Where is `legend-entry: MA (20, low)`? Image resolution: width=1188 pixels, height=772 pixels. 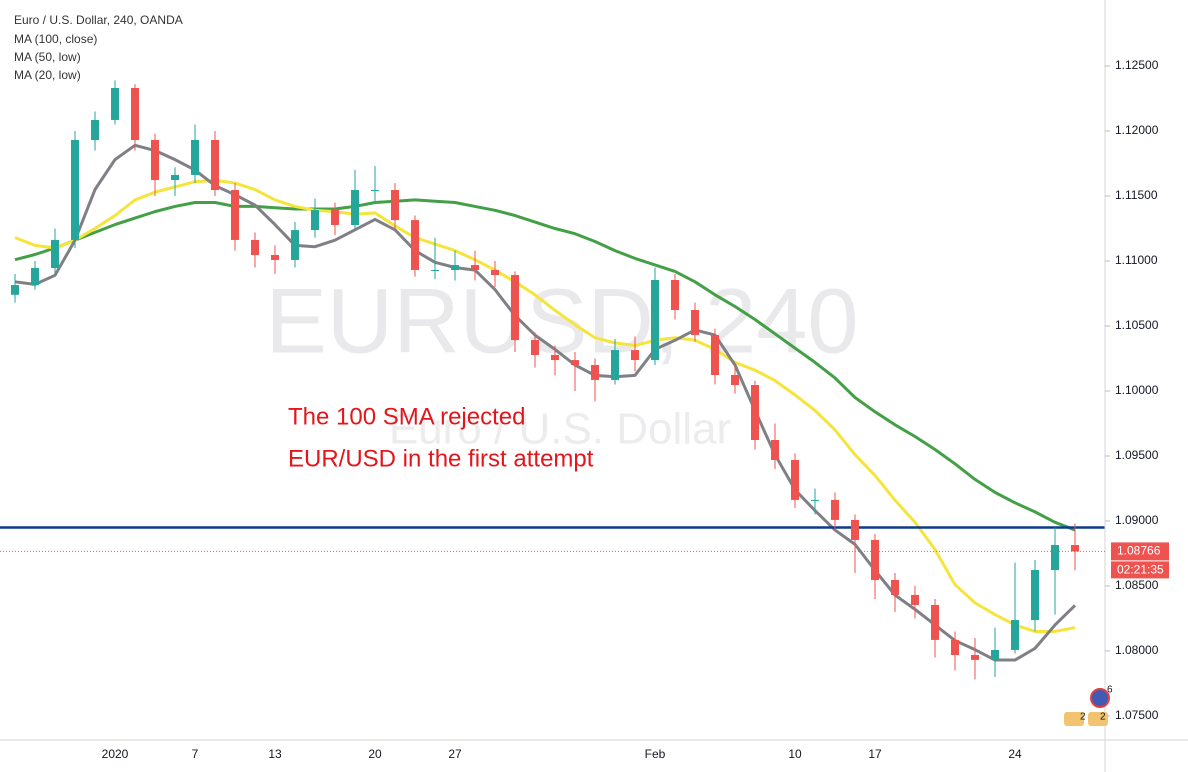
legend-entry: MA (20, low) is located at coordinates (47, 75).